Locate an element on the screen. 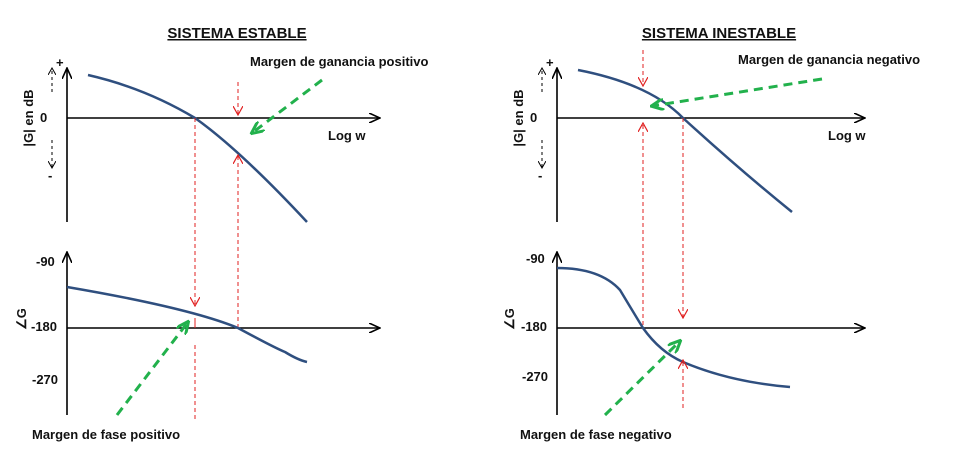 The height and width of the screenshot is (452, 963). stable-phase-curve is located at coordinates (187, 324).